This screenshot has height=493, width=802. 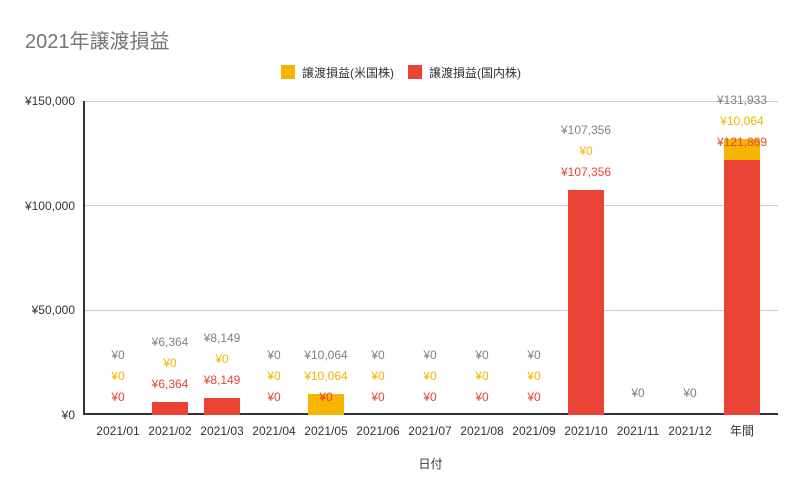 I want to click on legend-label: 譲渡損益(米国株), so click(x=348, y=72).